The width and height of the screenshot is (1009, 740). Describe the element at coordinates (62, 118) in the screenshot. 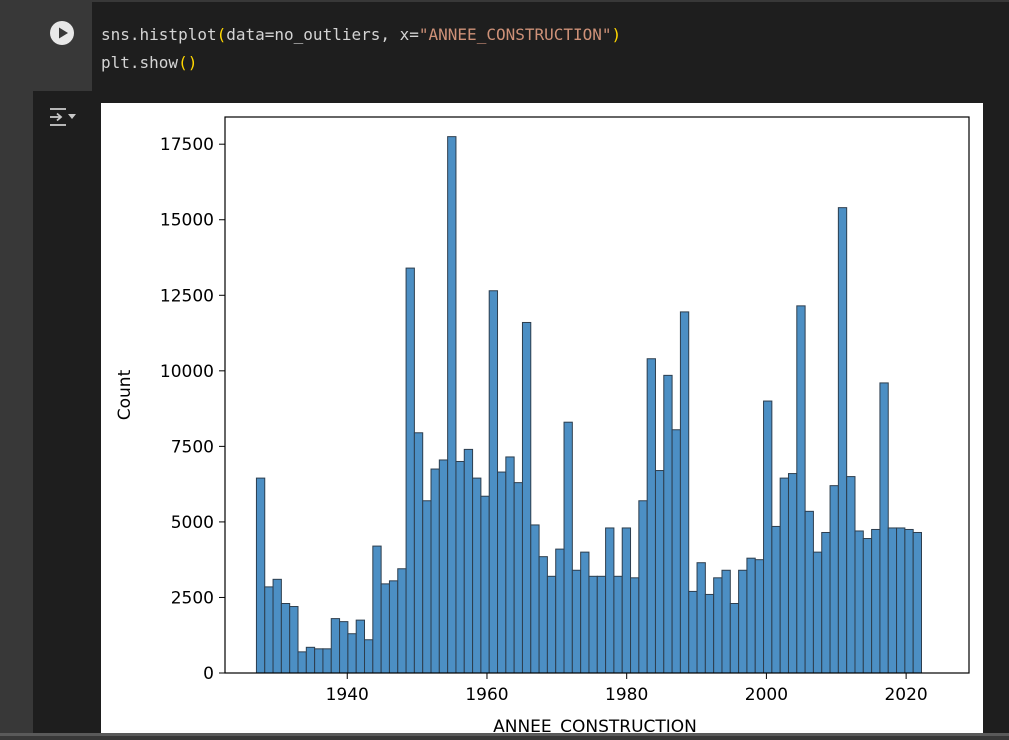

I see `output-collapse-button` at that location.